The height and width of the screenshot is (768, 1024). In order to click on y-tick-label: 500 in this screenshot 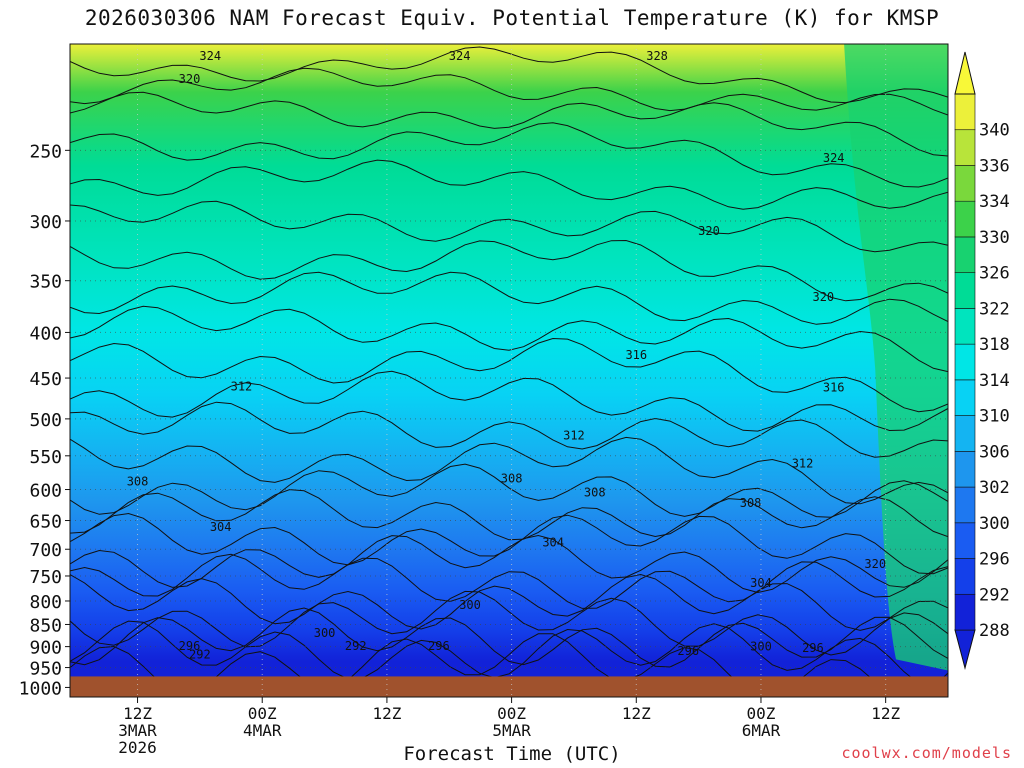, I will do `click(45, 420)`.